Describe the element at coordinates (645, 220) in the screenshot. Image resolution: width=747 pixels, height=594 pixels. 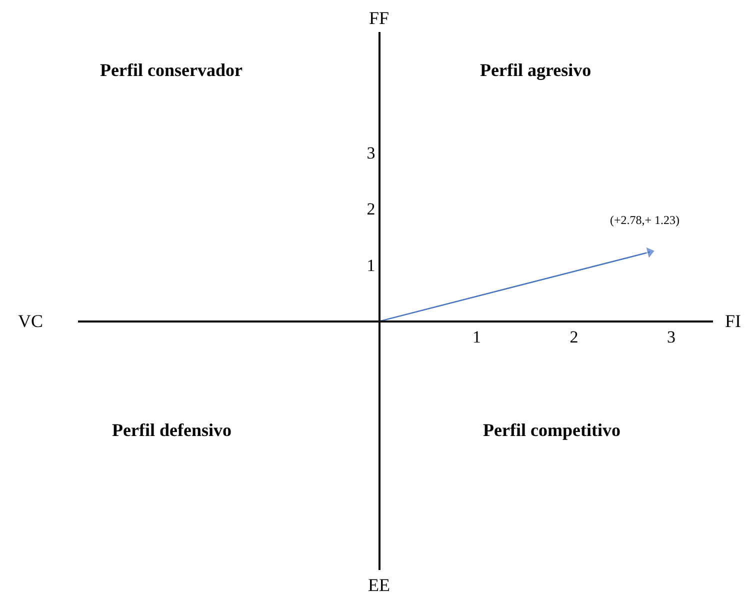
I see `annotation: (+2.78,+ 1.23)` at that location.